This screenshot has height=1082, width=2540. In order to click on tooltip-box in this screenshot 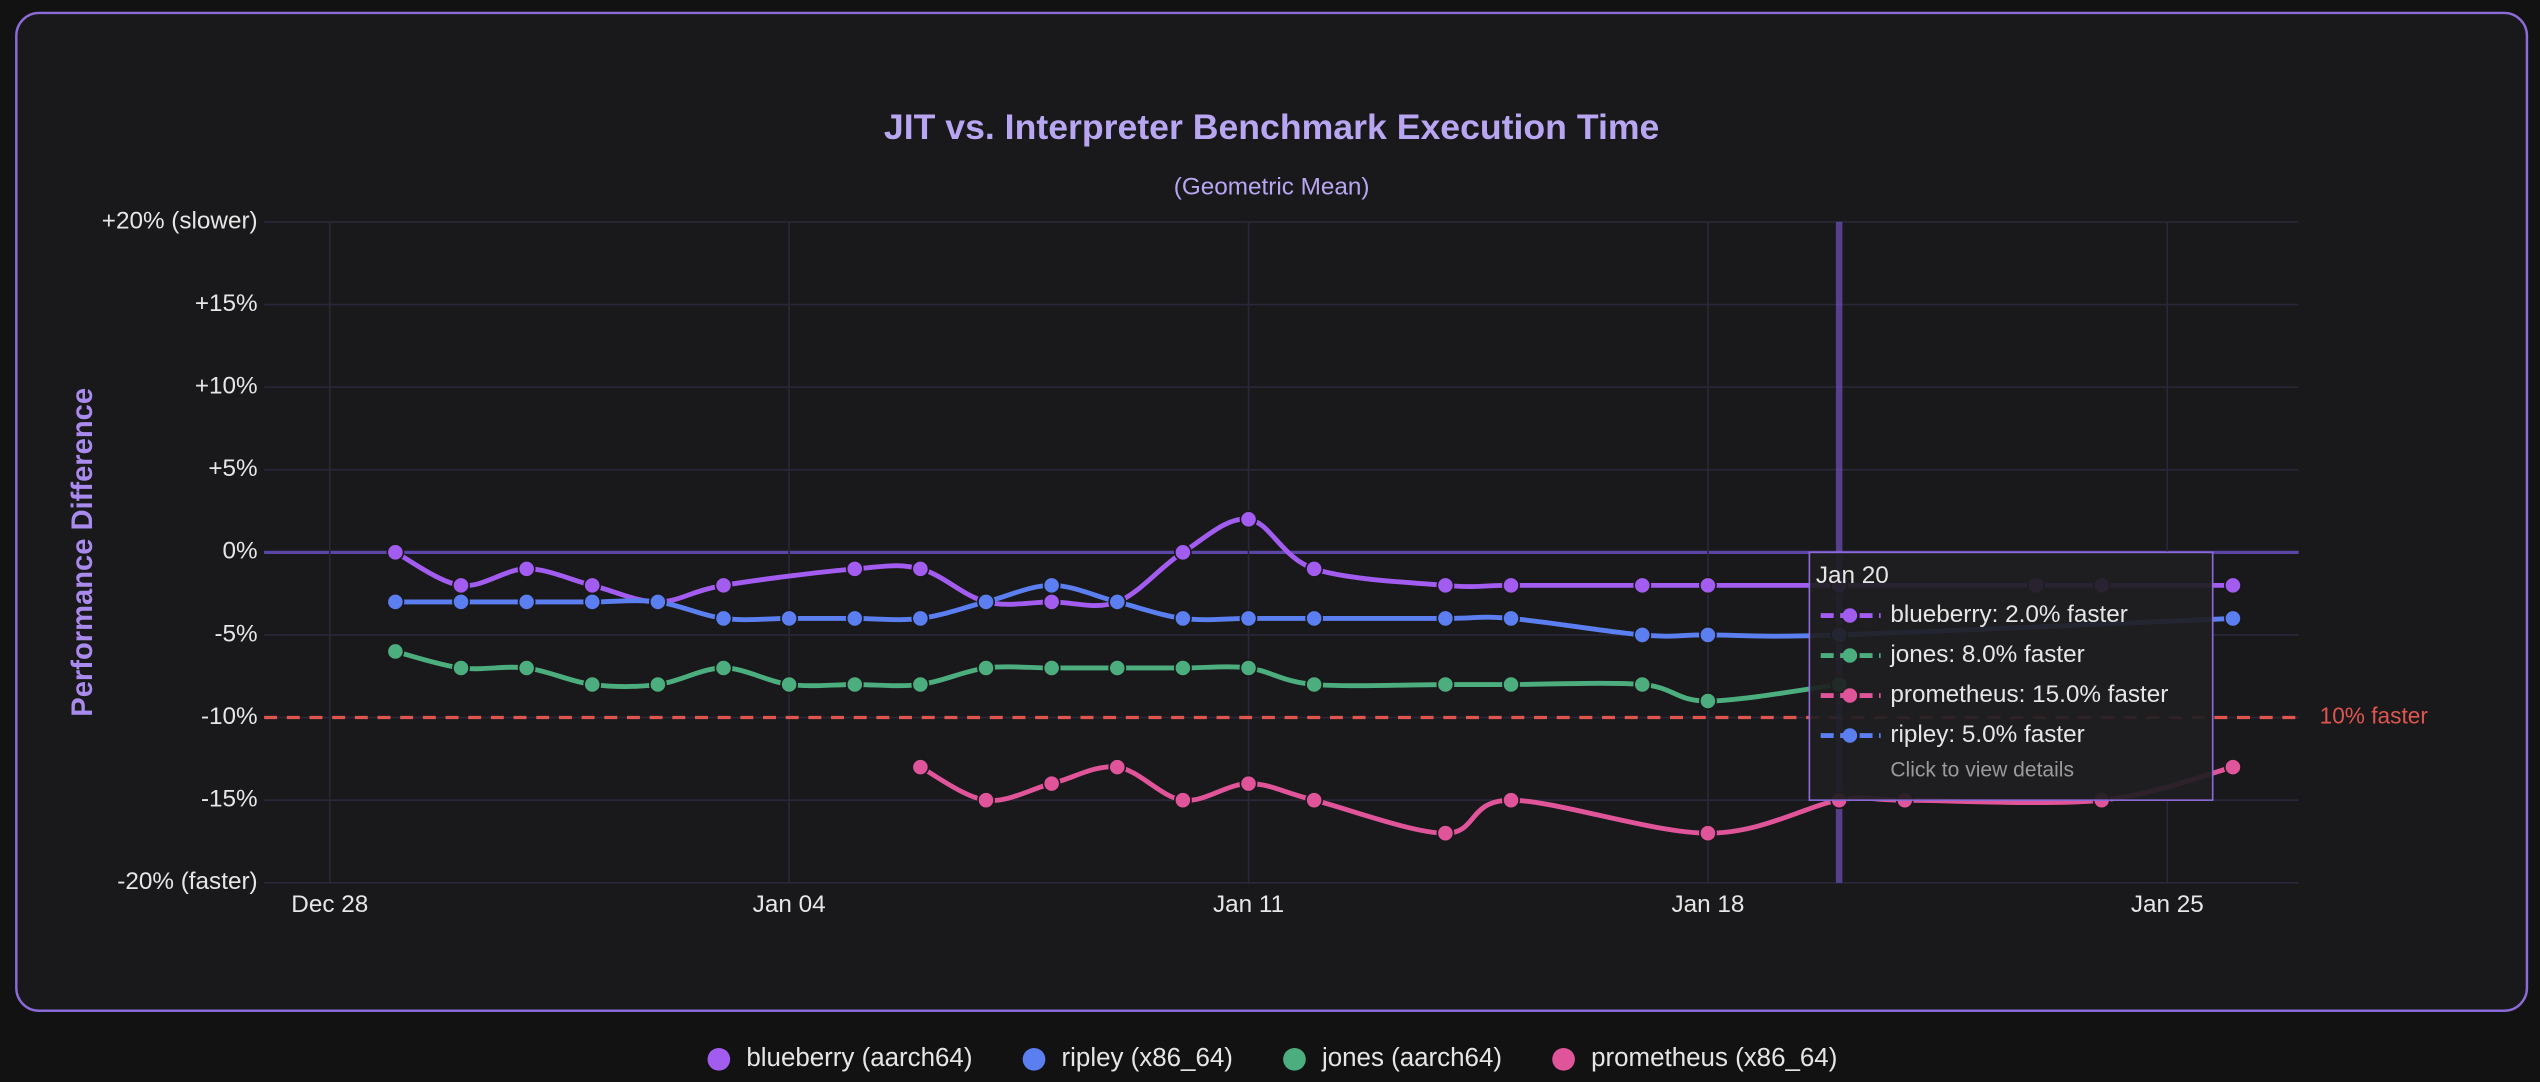, I will do `click(2011, 676)`.